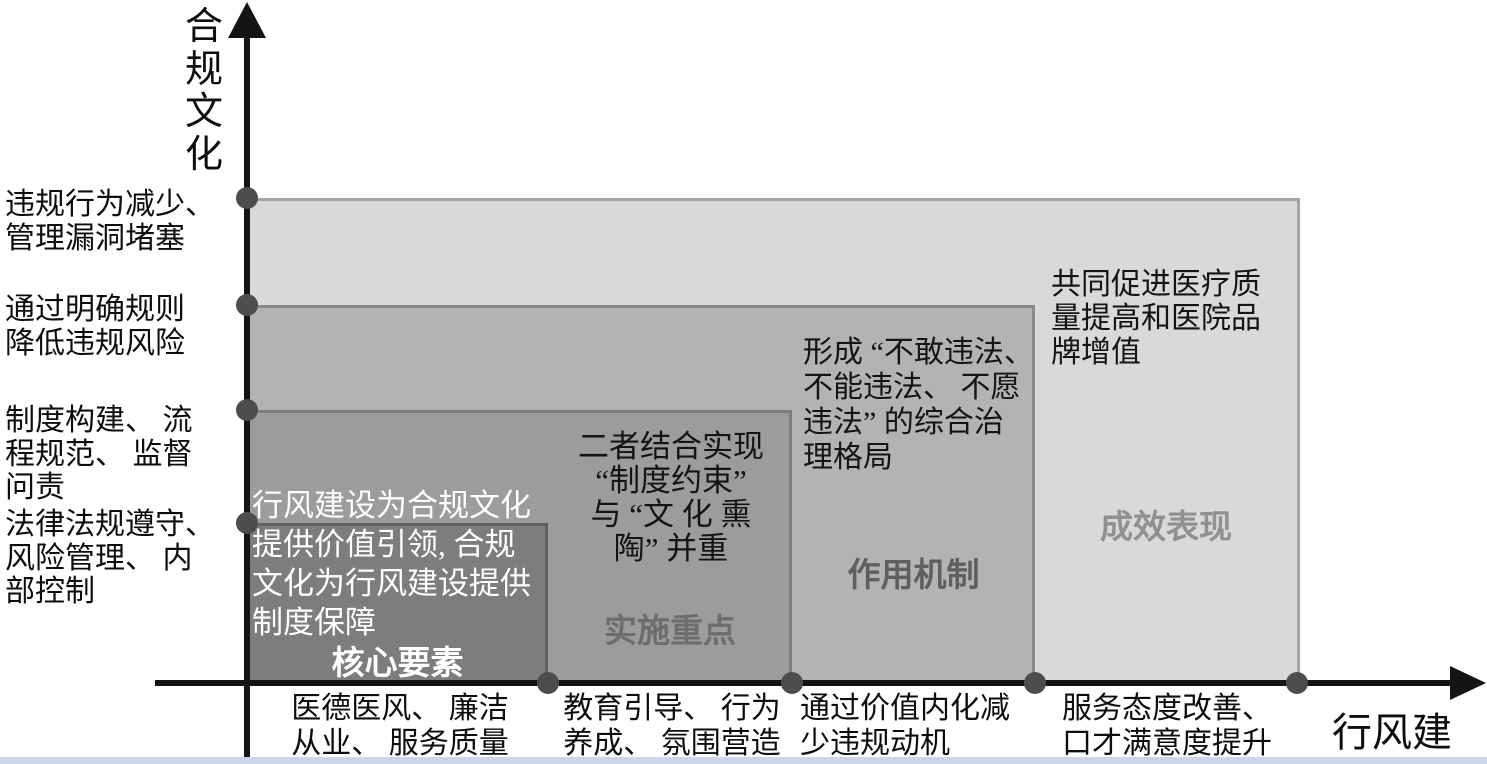 The width and height of the screenshot is (1487, 764). I want to click on y-axis-arrow-icon, so click(247, 20).